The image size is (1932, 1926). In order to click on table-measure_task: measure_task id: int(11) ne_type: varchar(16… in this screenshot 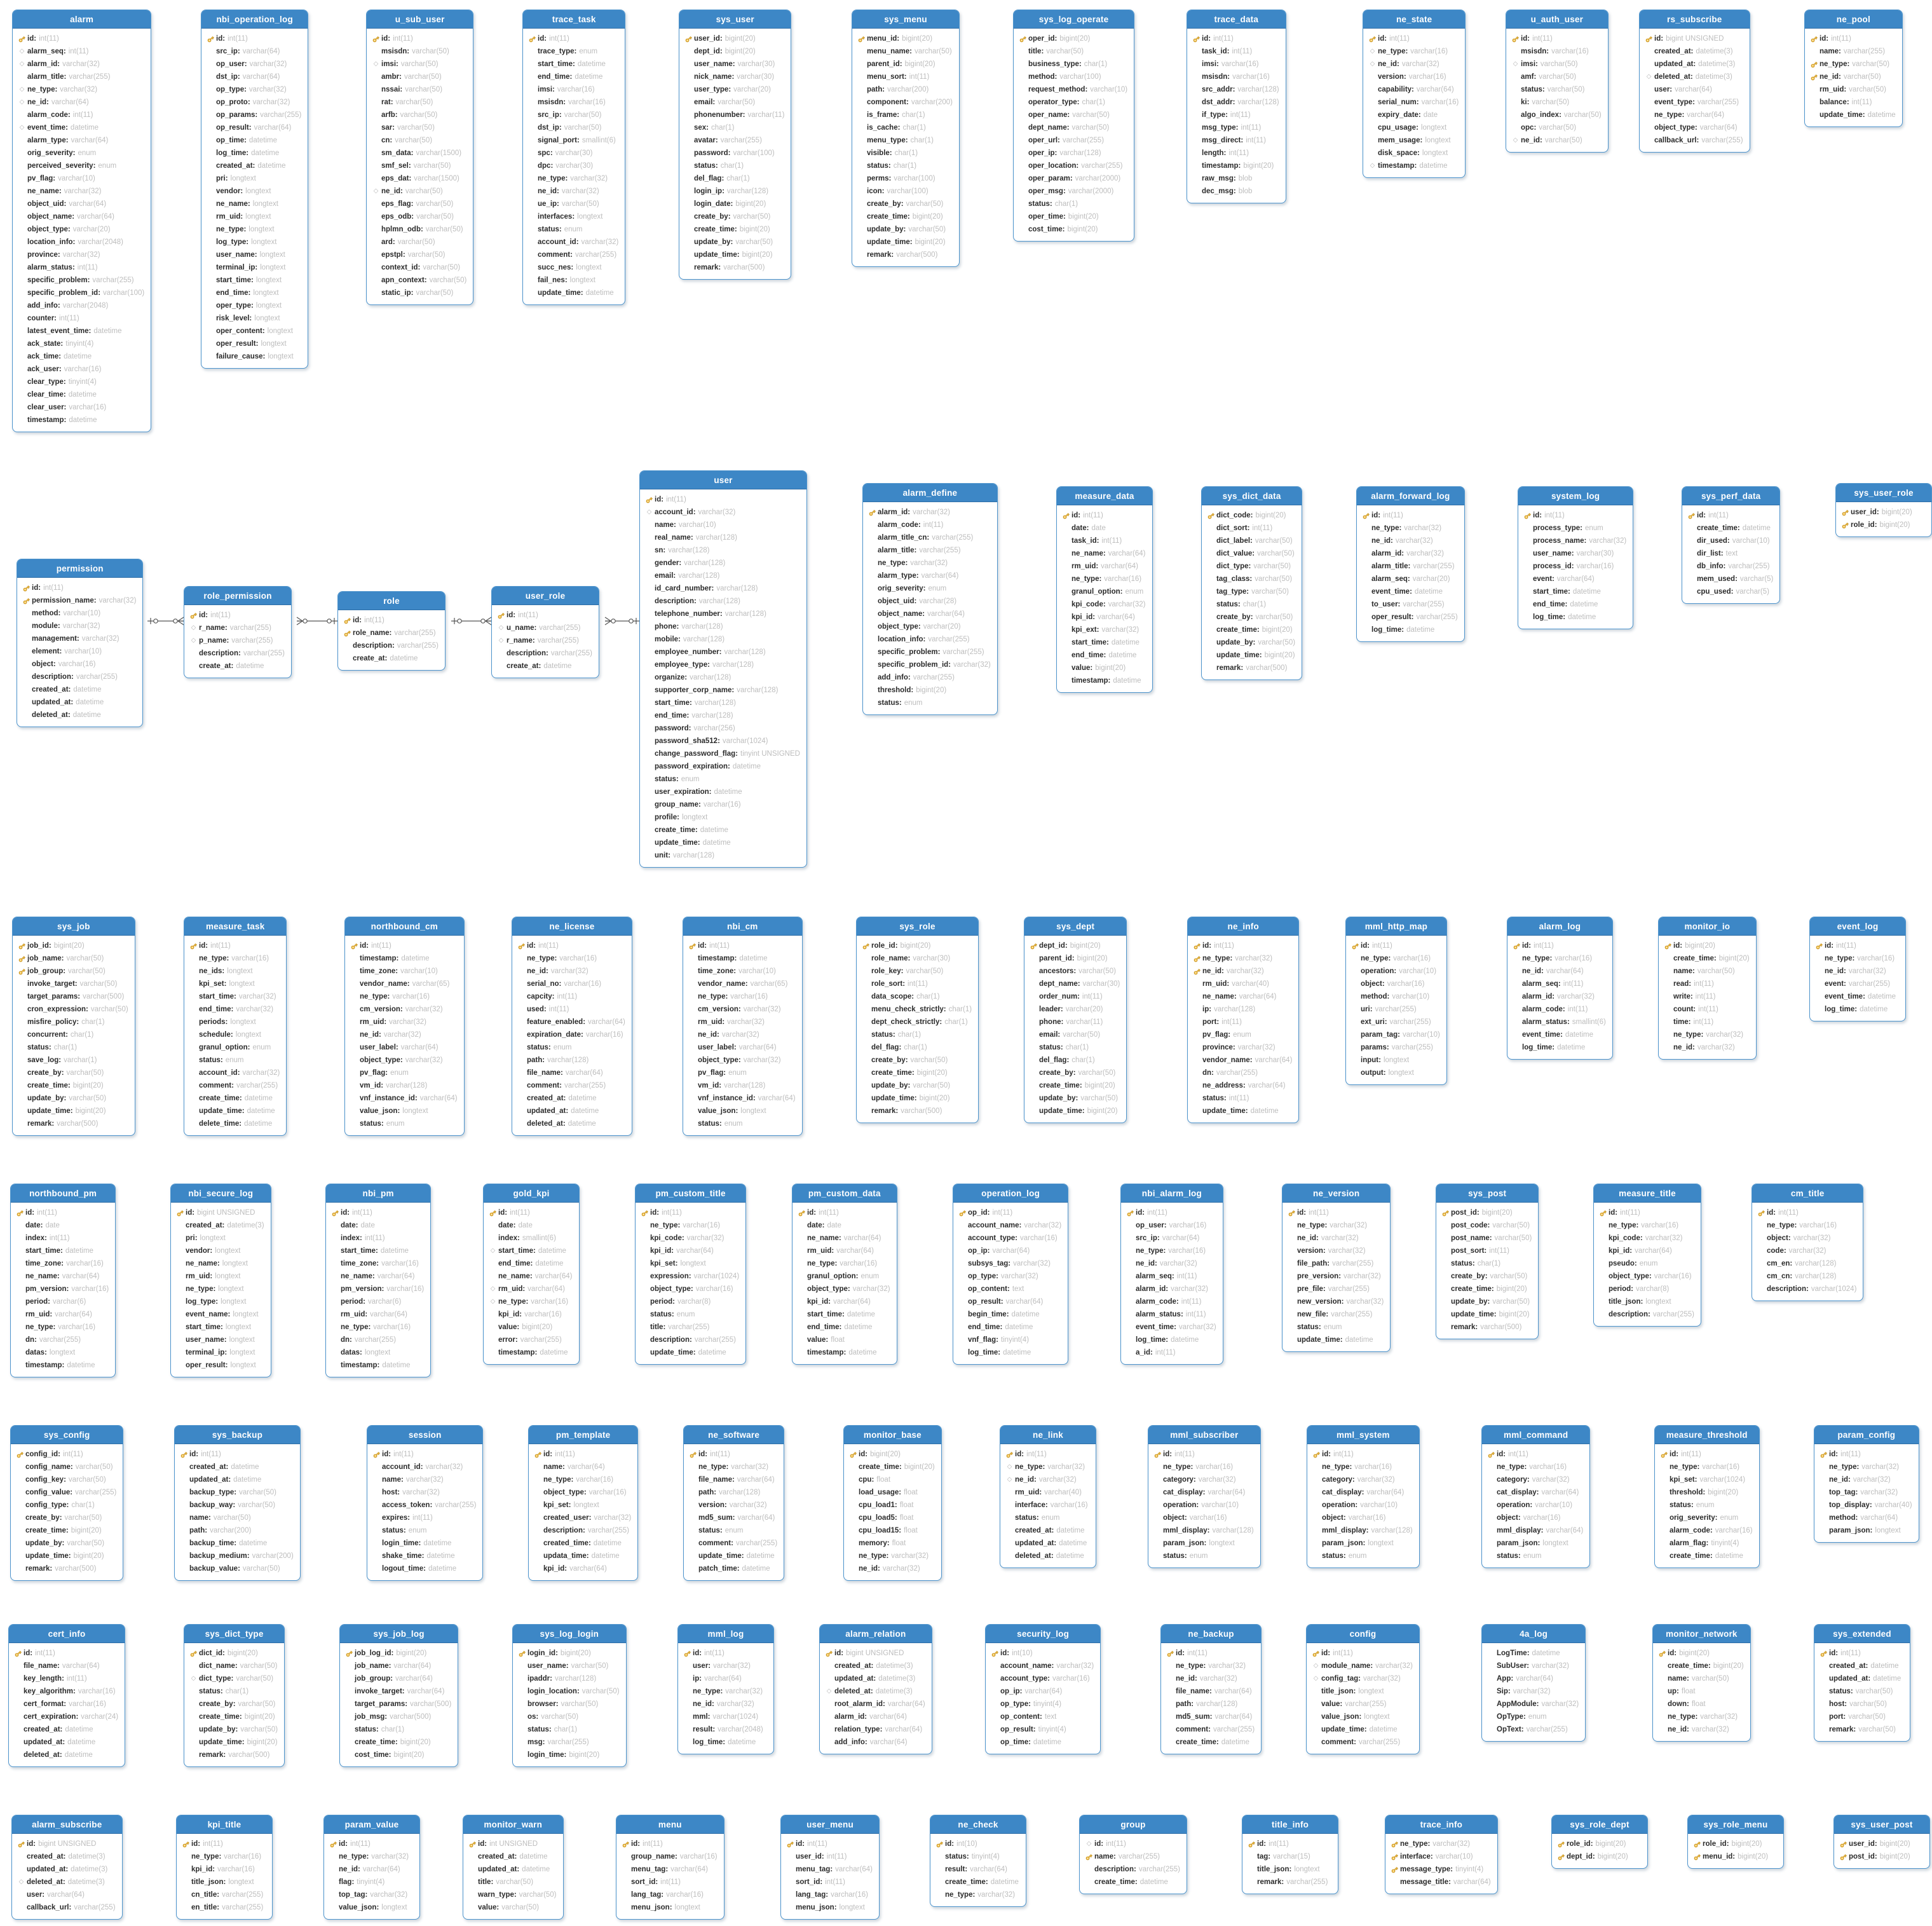, I will do `click(236, 1026)`.